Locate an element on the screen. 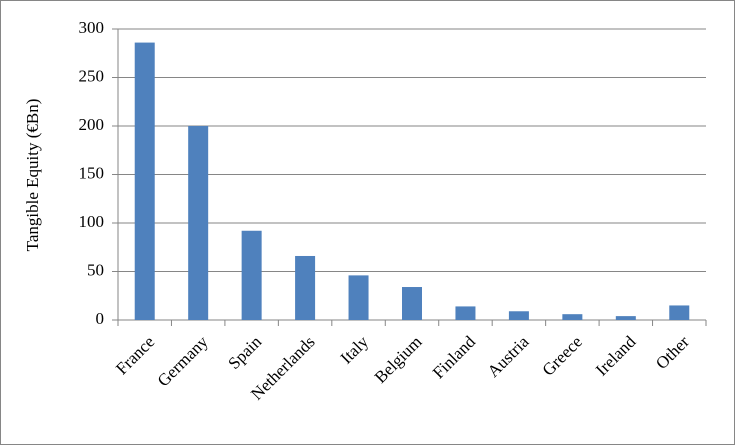 The height and width of the screenshot is (445, 735). y-axis-label: Tangible Equity (€Bn) is located at coordinates (32, 175).